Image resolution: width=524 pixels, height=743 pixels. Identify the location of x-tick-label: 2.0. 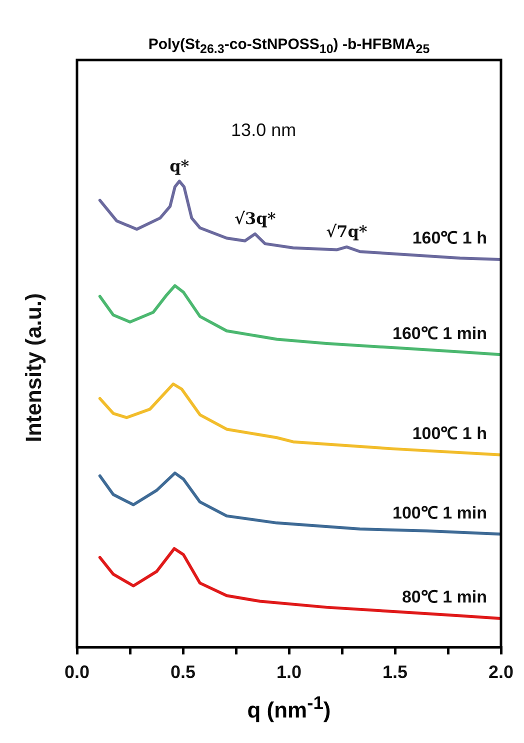
(501, 672).